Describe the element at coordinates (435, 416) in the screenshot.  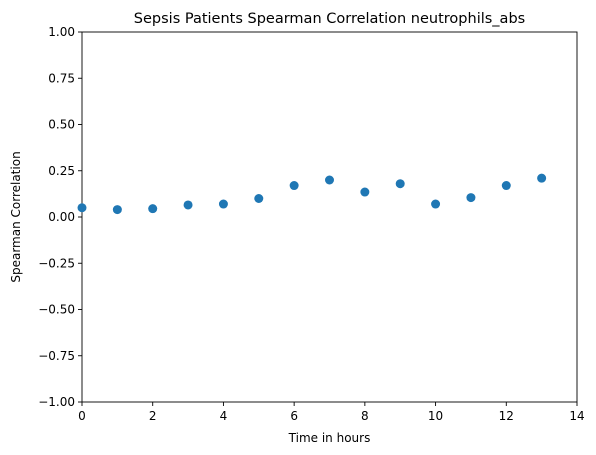
I see `x-tick-label: 10` at that location.